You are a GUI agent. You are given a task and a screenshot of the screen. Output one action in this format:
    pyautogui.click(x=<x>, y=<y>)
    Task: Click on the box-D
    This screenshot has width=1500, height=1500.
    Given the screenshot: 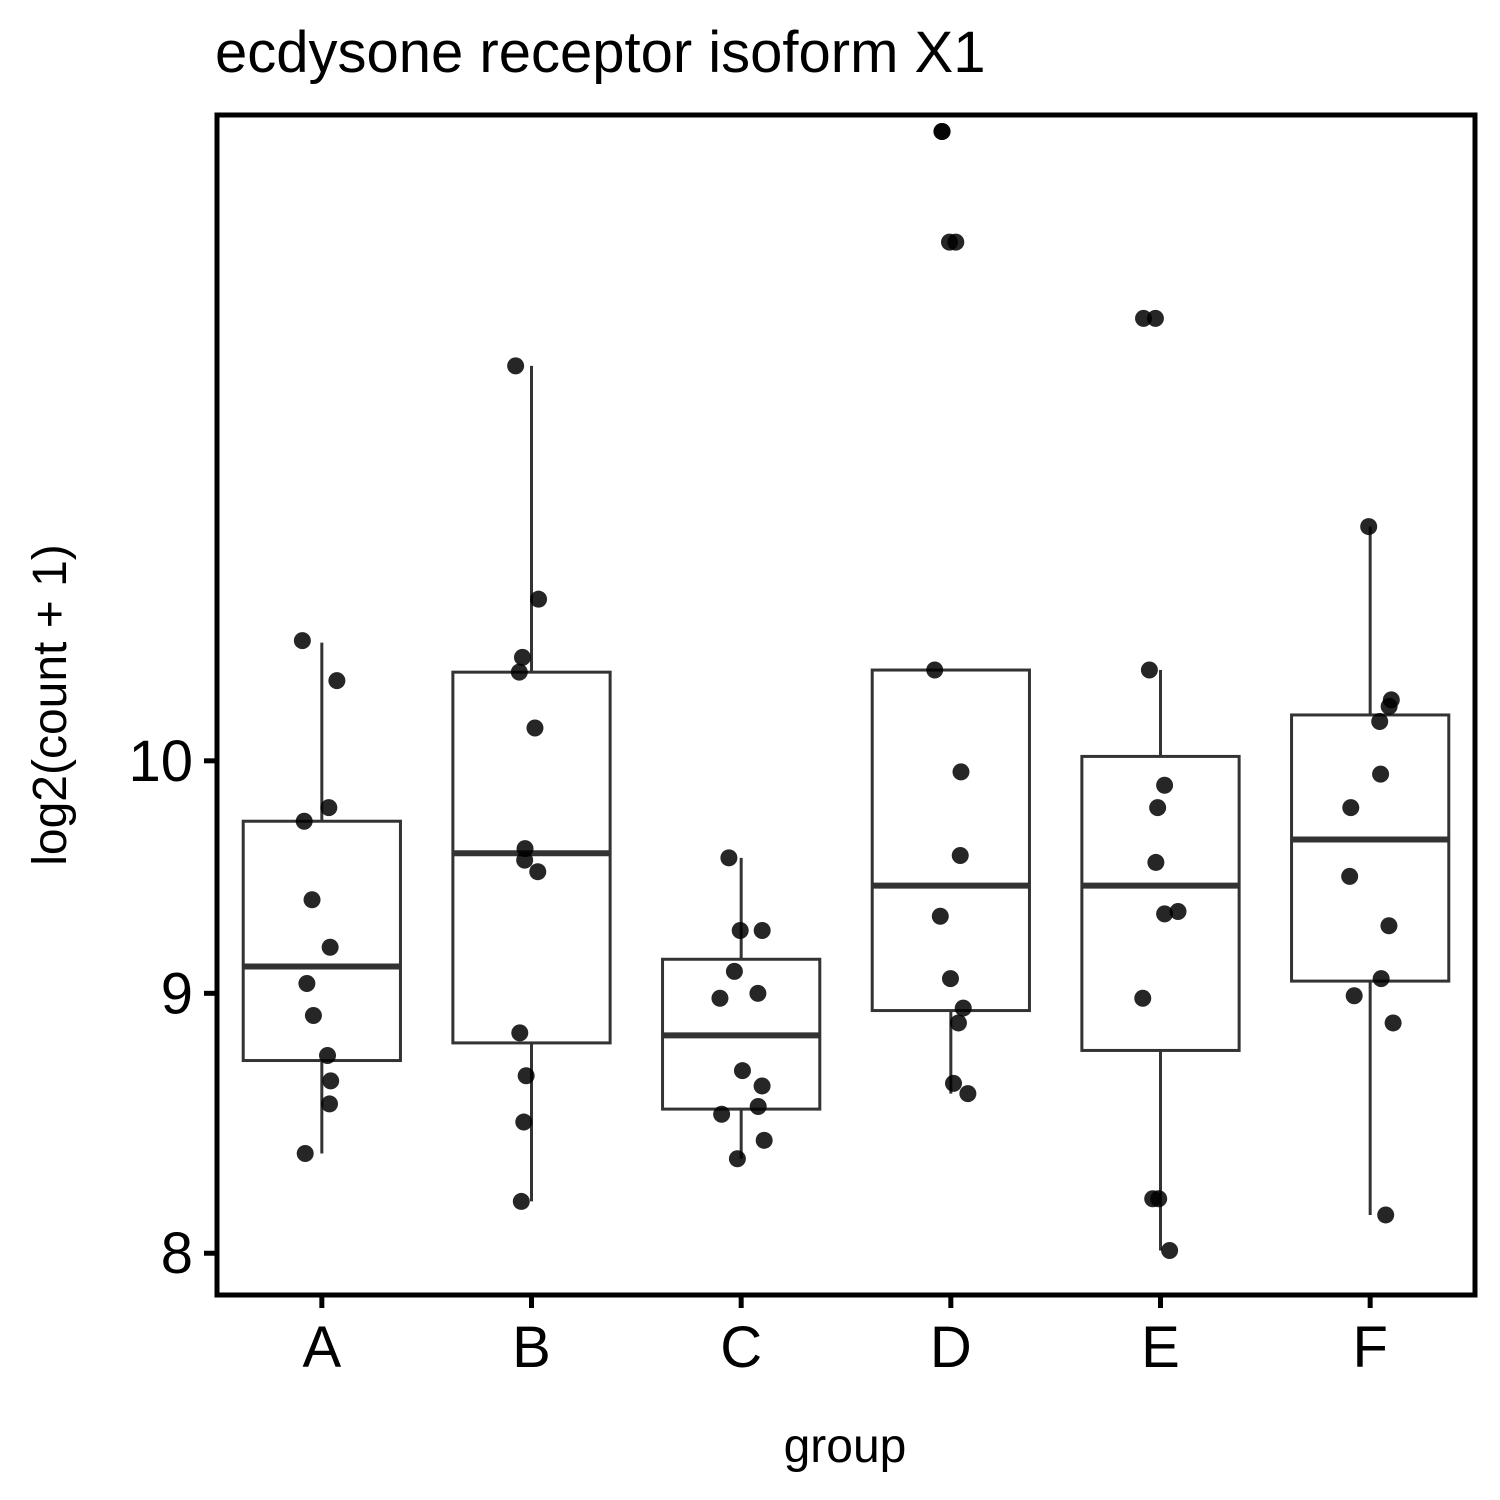 What is the action you would take?
    pyautogui.click(x=950, y=881)
    